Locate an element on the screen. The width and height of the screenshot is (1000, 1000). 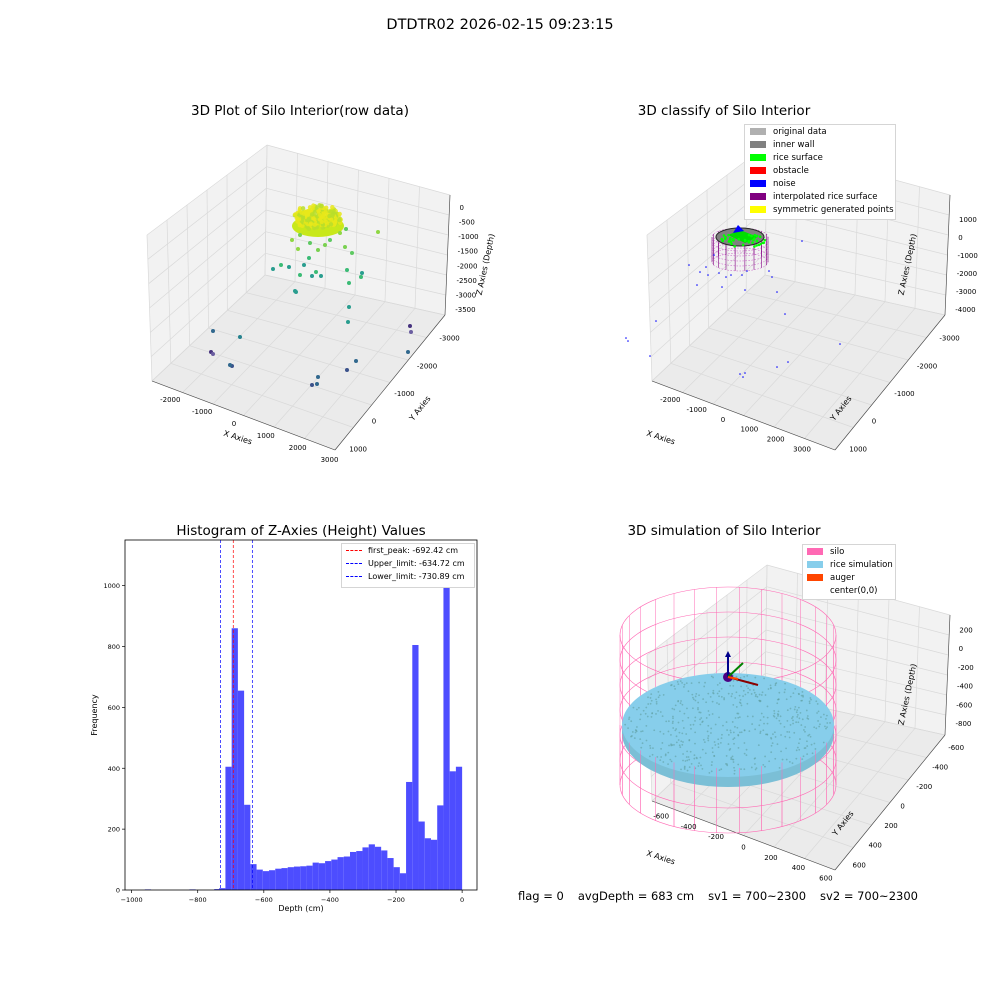
legend-swatch is located at coordinates (758, 196).